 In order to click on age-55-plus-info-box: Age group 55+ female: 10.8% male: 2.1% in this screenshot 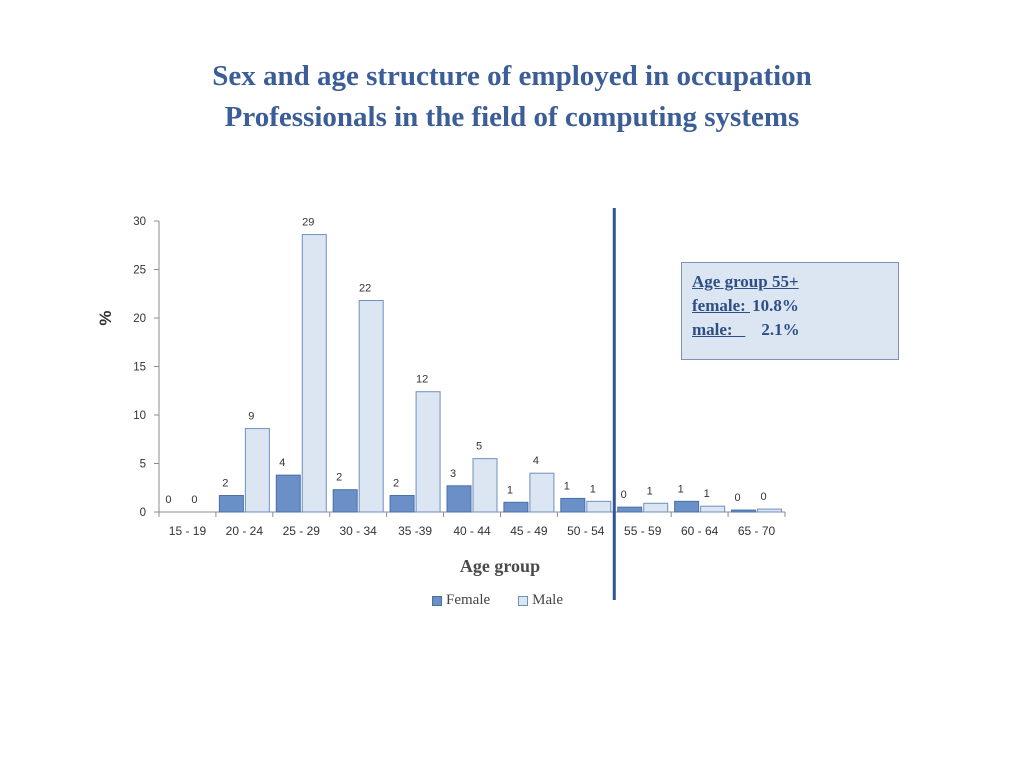, I will do `click(790, 311)`.